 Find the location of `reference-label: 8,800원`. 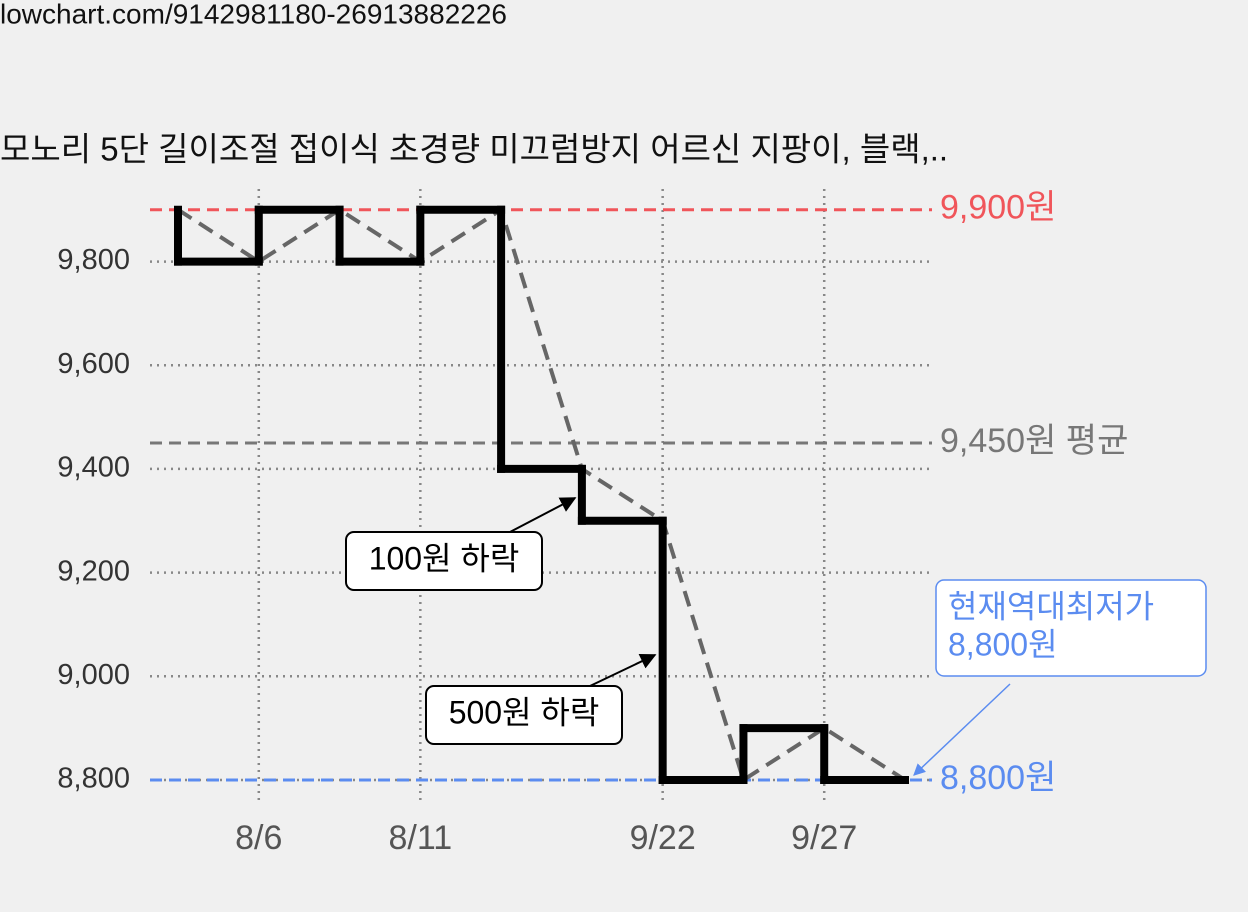

reference-label: 8,800원 is located at coordinates (998, 778).